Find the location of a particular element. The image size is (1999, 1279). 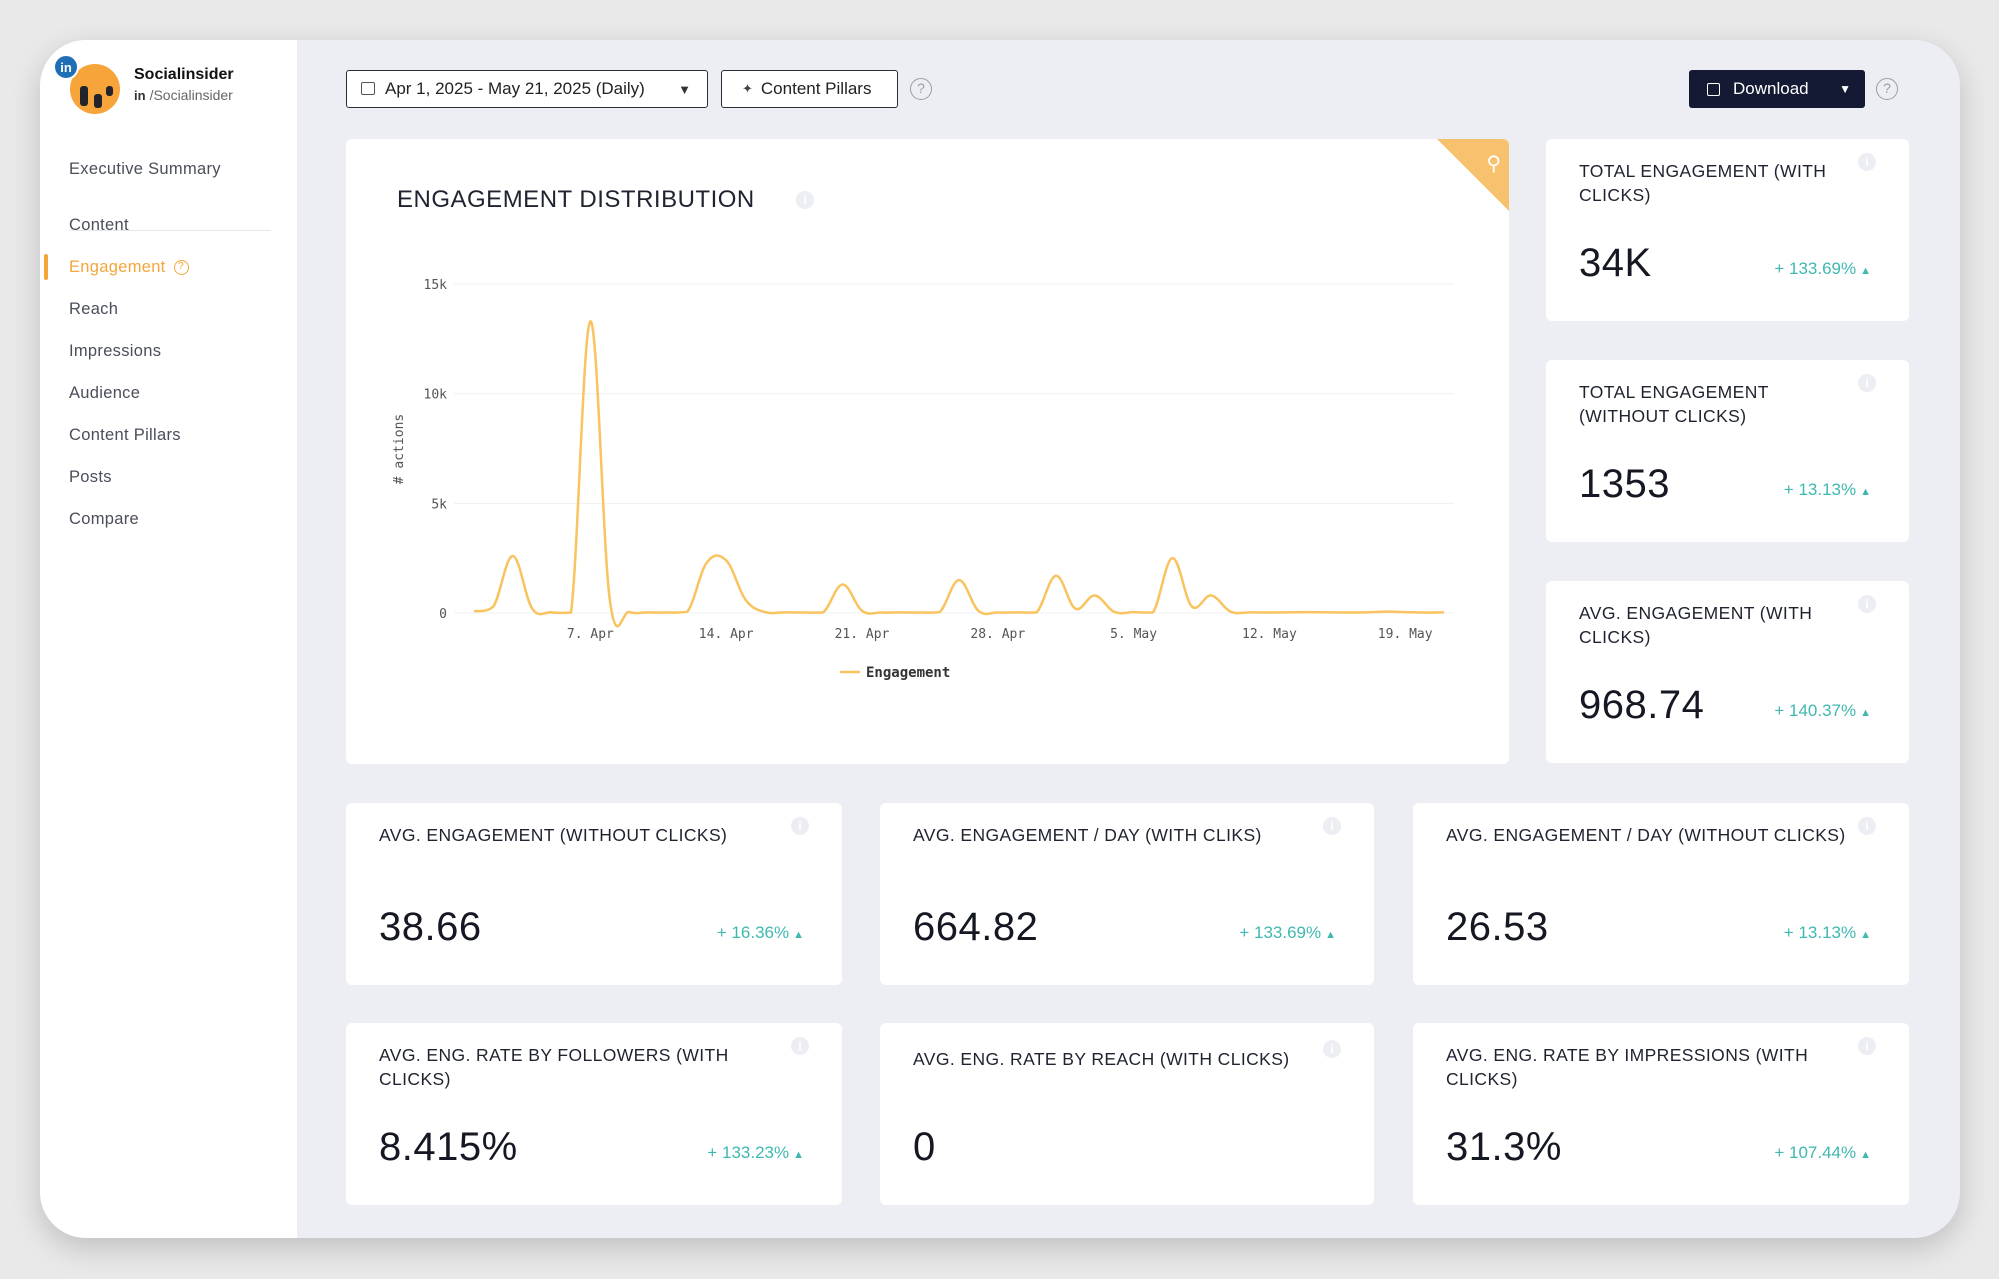

stat-label: AVG. ENGAGEMENT (WITHOUT CLICKS) is located at coordinates (553, 835).